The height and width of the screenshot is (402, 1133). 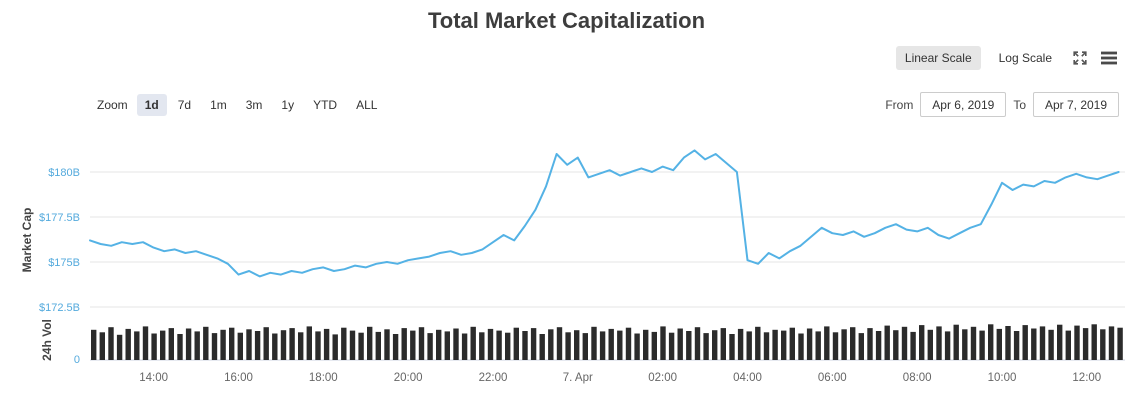 I want to click on y-axis-tick-label: $172.5B, so click(x=59, y=308).